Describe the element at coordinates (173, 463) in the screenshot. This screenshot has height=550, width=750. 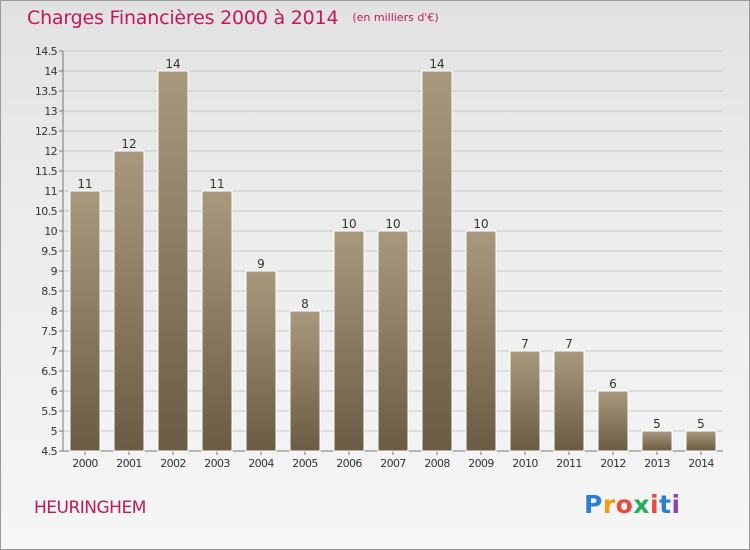
I see `x-tick-label-2002: 2002` at that location.